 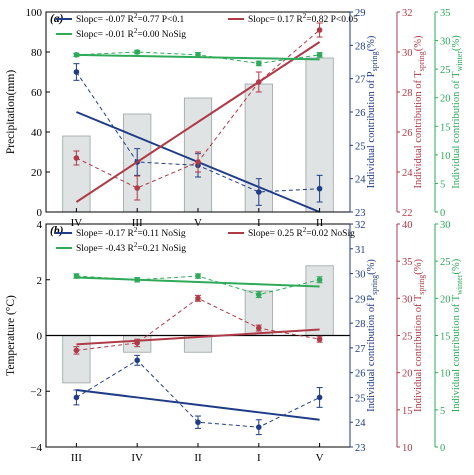 What do you see at coordinates (360, 146) in the screenshot?
I see `panel-a-yright-0-ticklabel-2: 25` at bounding box center [360, 146].